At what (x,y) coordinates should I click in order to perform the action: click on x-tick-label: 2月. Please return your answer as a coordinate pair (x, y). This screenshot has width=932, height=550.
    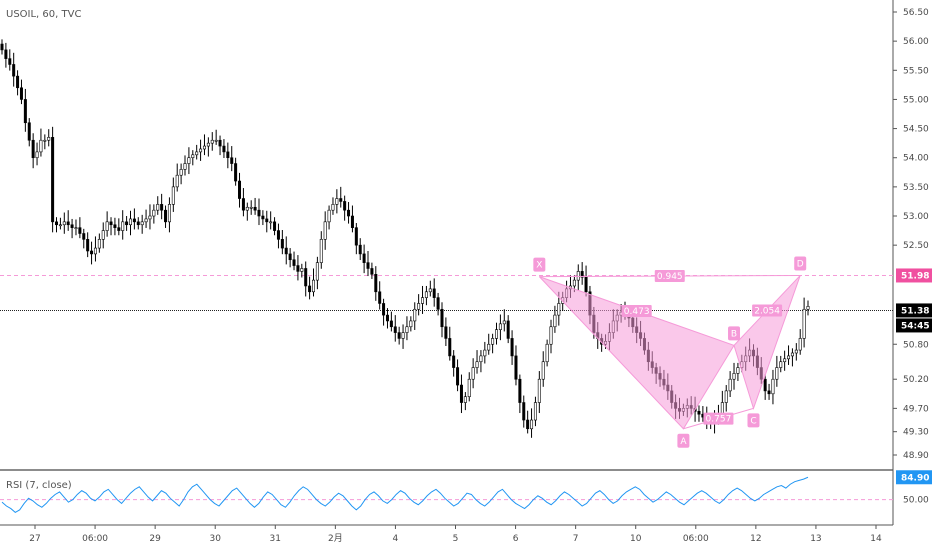
    Looking at the image, I should click on (335, 538).